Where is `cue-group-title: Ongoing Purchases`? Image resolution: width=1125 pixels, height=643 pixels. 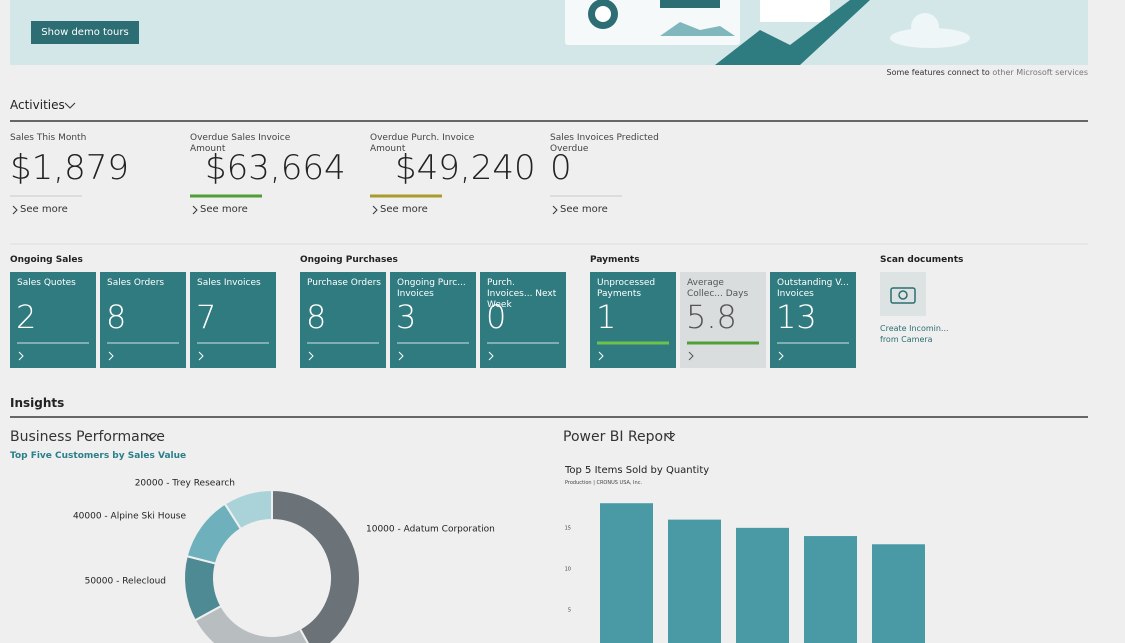 cue-group-title: Ongoing Purchases is located at coordinates (349, 260).